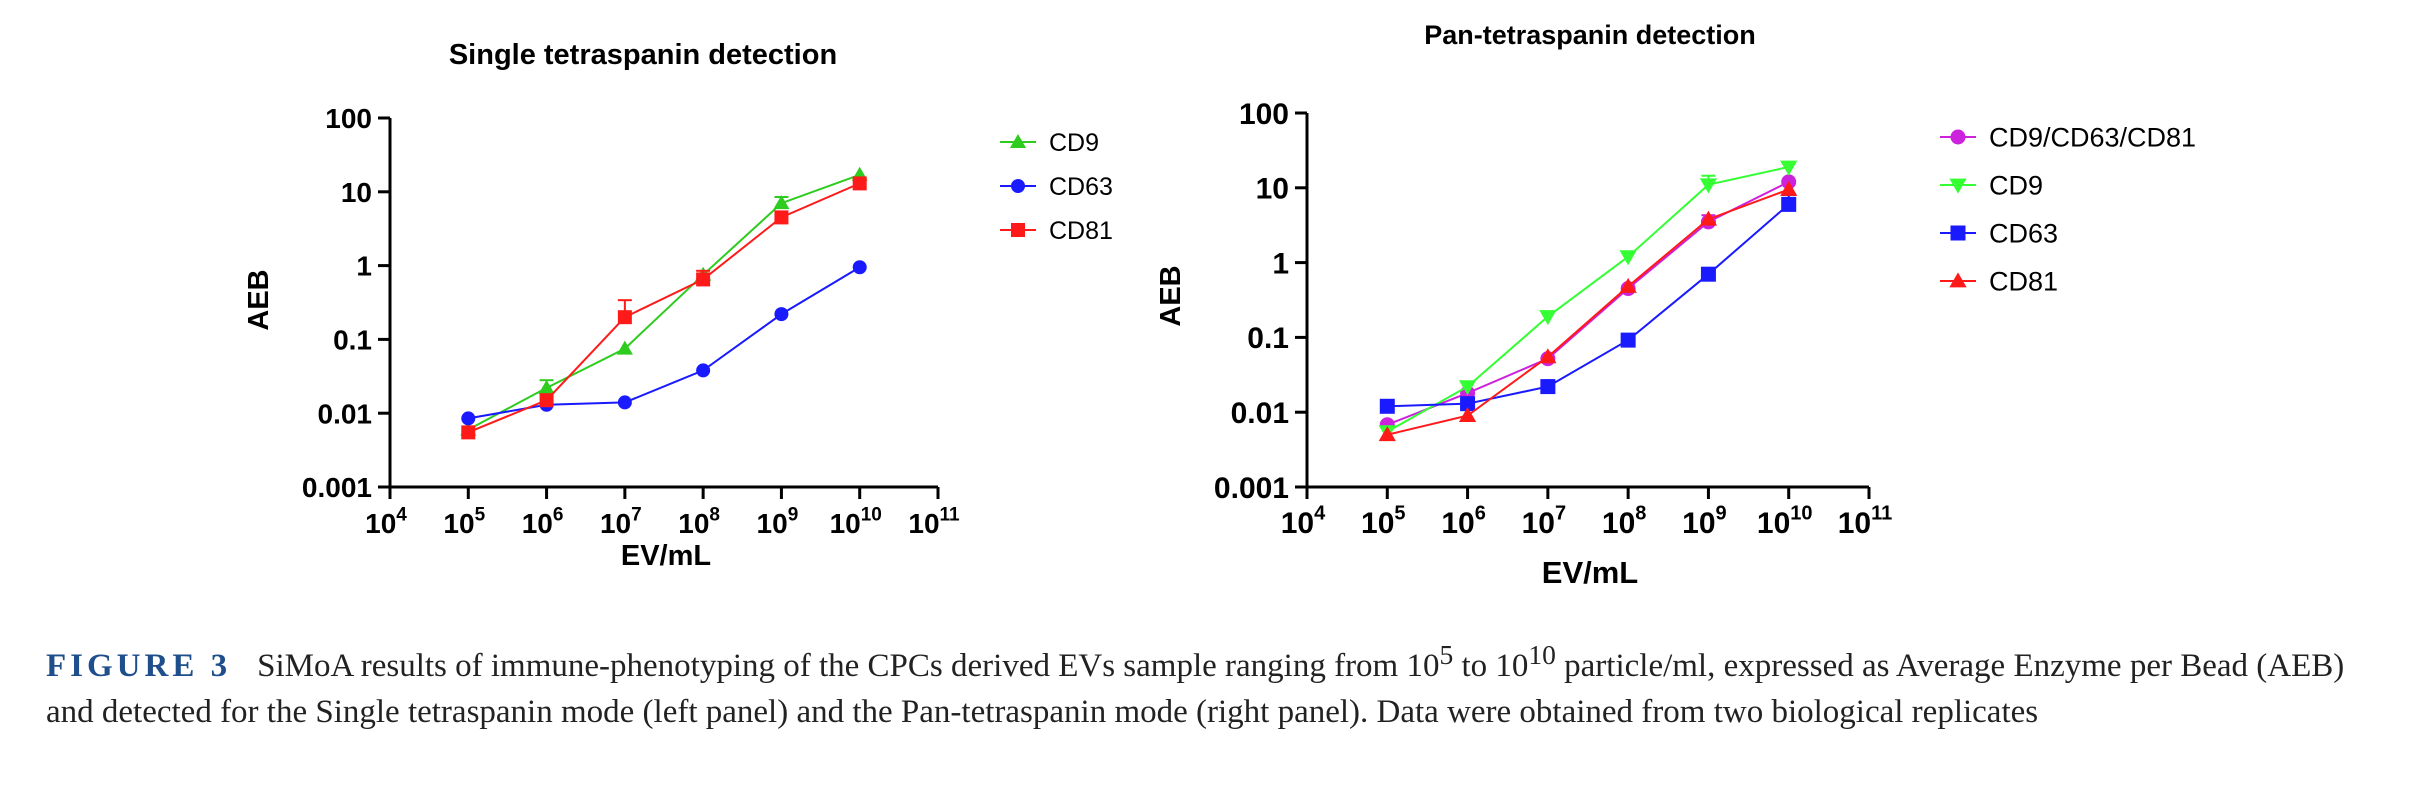 This screenshot has width=2436, height=794. What do you see at coordinates (1624, 522) in the screenshot?
I see `right-x-tick-label: 10⁸` at bounding box center [1624, 522].